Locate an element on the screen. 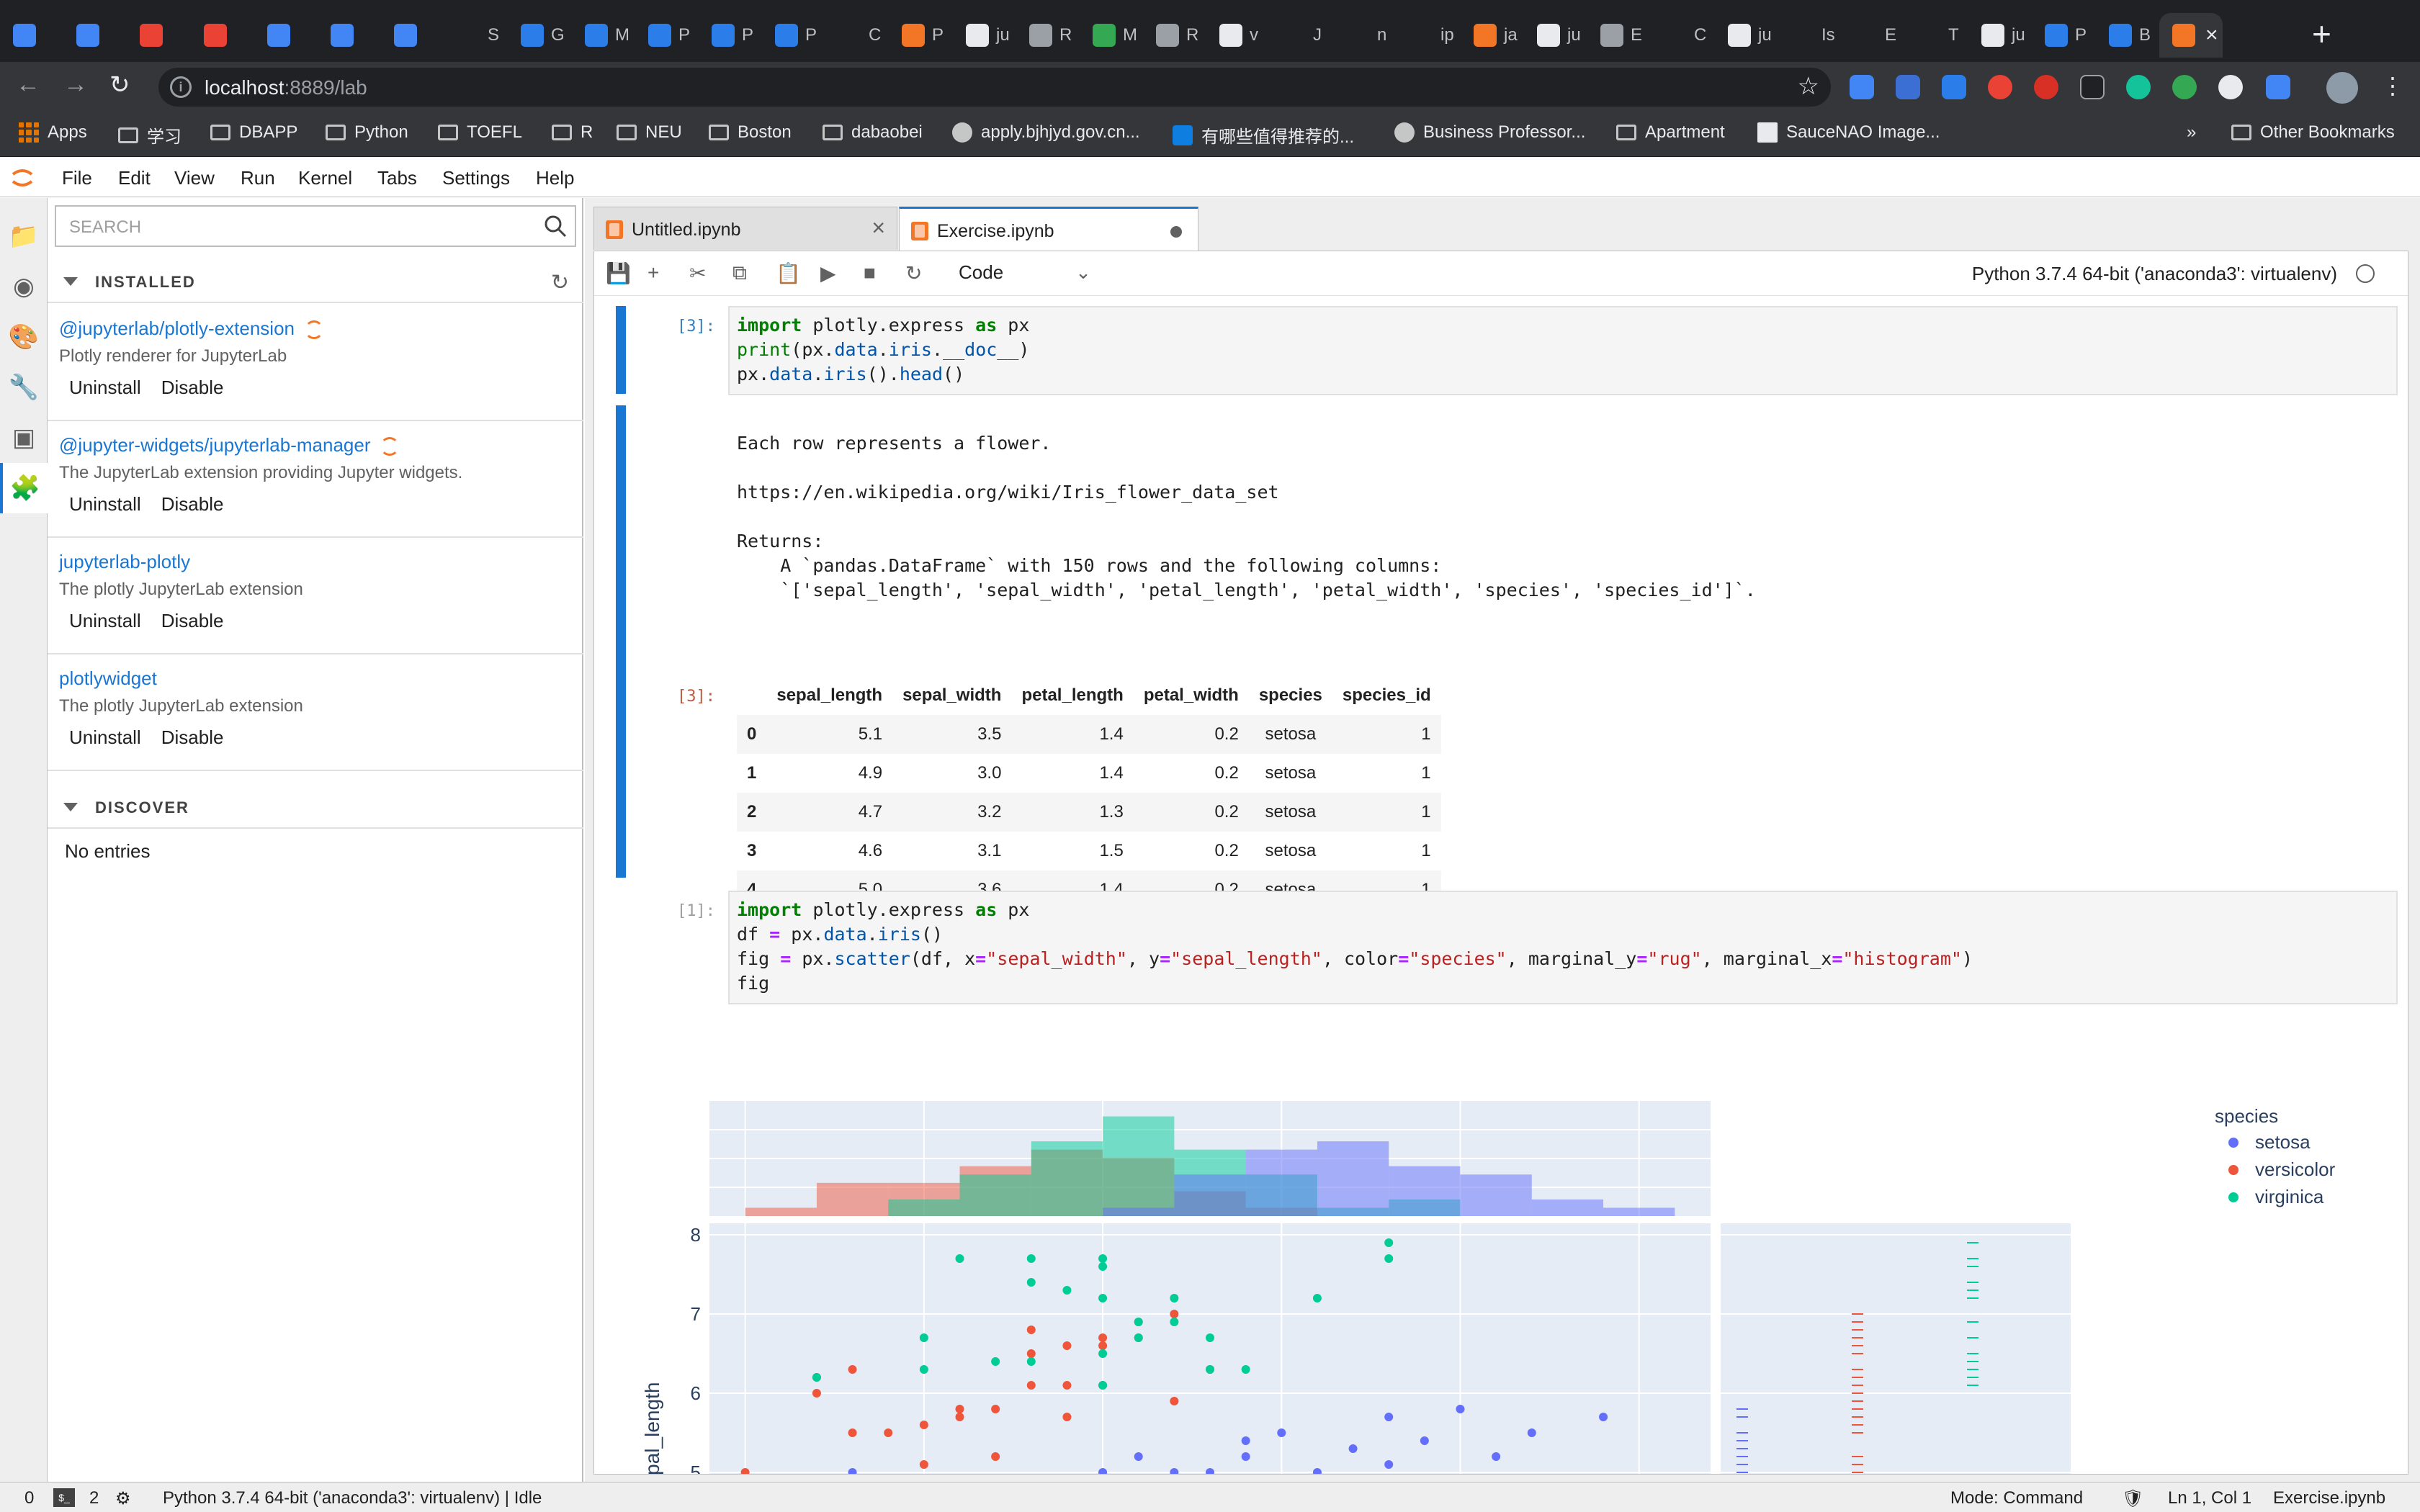 Image resolution: width=2420 pixels, height=1512 pixels. extension-name-link: jupyterlab-plotly is located at coordinates (125, 561).